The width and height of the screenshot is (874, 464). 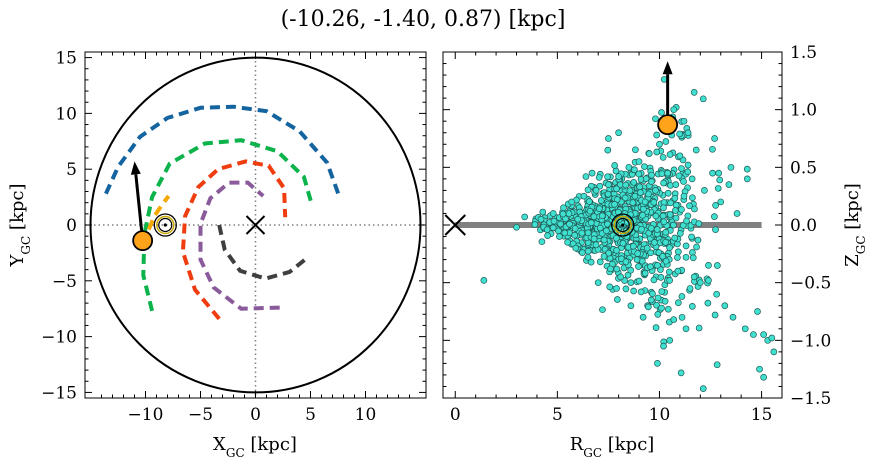 I want to click on rz-y-axis-label: ZGC [kpc], so click(x=855, y=225).